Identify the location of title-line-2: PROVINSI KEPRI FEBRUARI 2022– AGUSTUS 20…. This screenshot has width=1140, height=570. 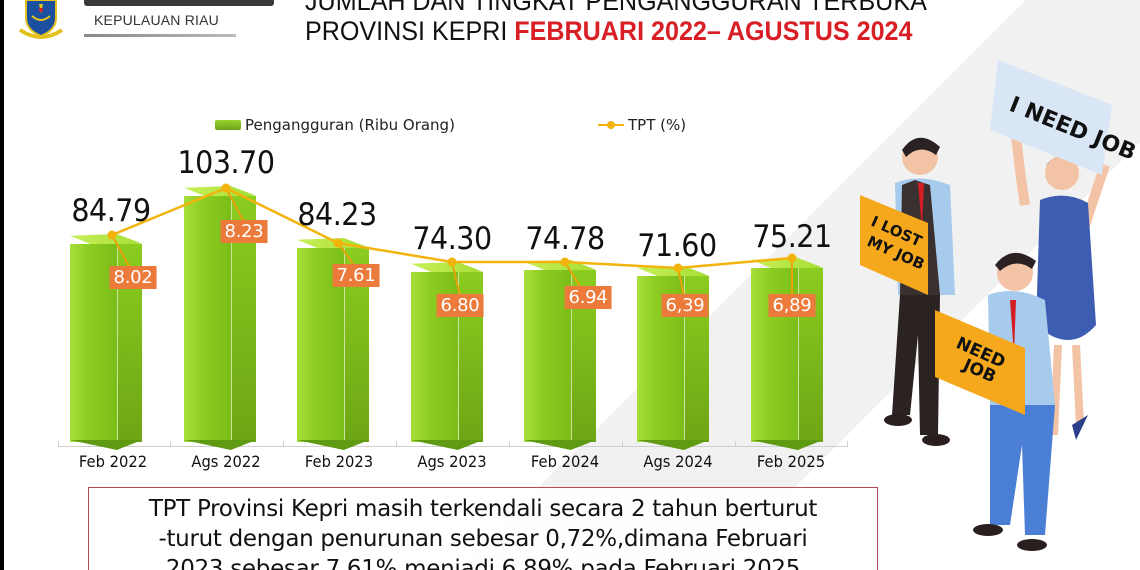
(630, 31).